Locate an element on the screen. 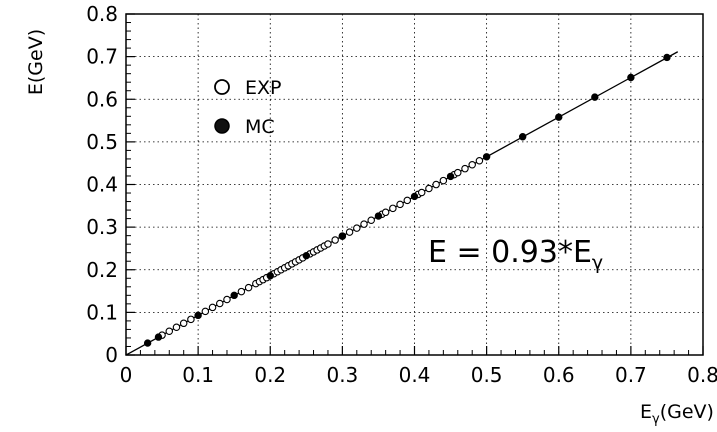  y-tick-label: 0.3 is located at coordinates (102, 227).